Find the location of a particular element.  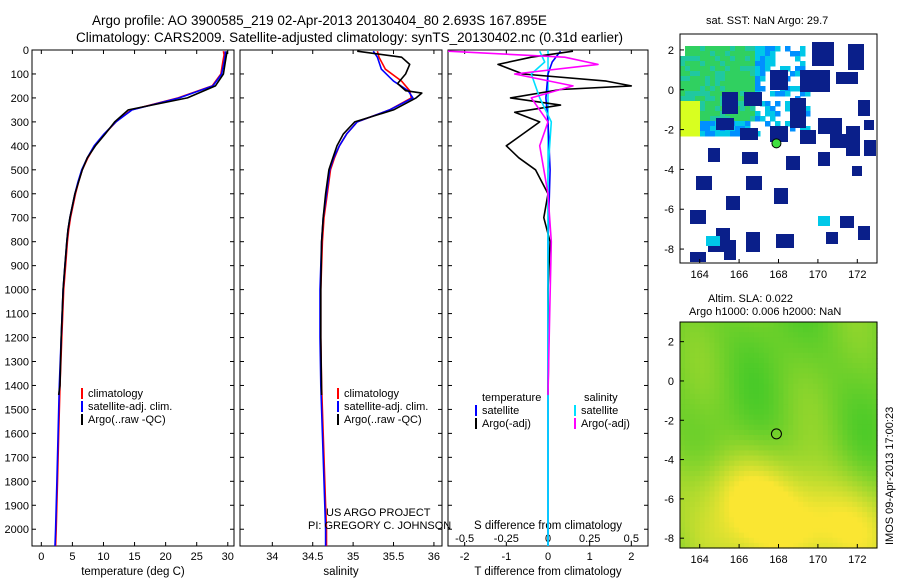

credit-line2: PI: GREGORY C. JOHNSON is located at coordinates (379, 526).